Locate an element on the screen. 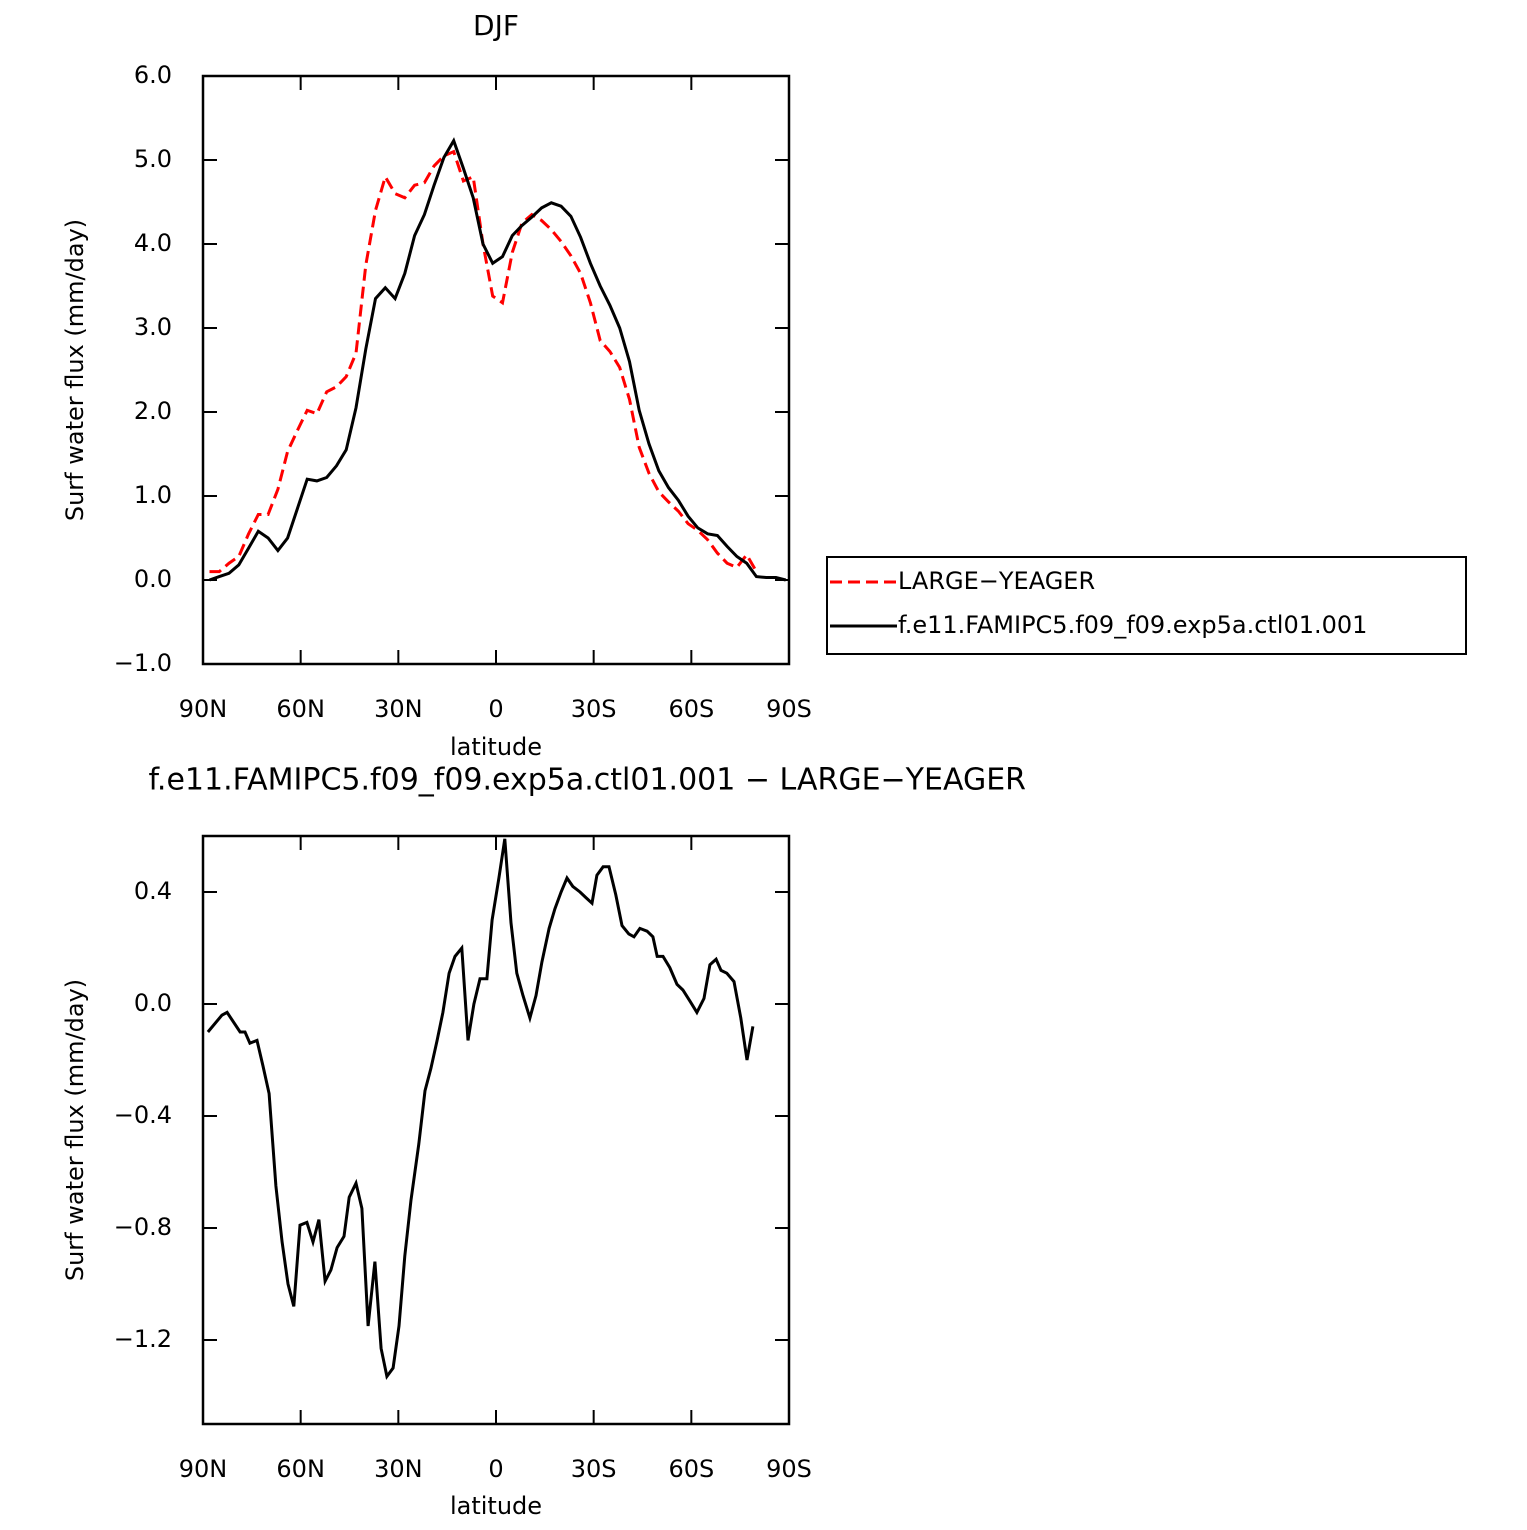  y-tick-label: 1.0 is located at coordinates (153, 495).